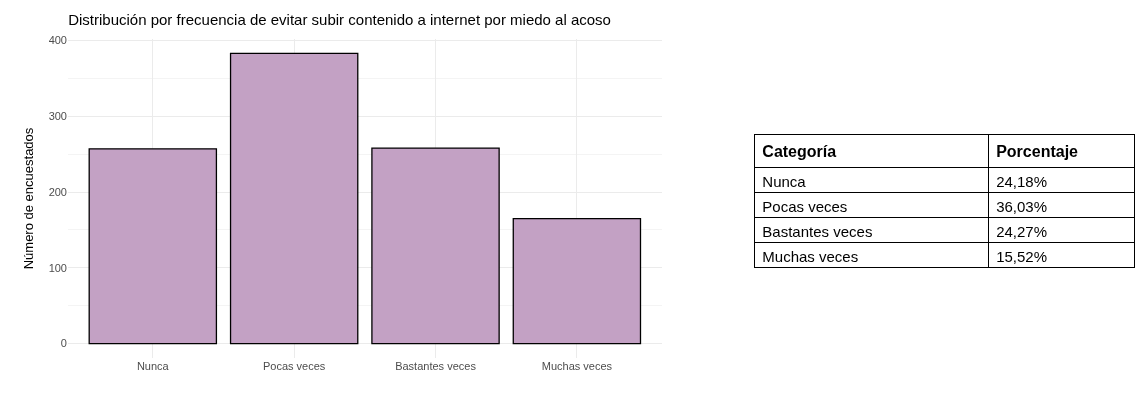 The height and width of the screenshot is (403, 1136). What do you see at coordinates (153, 366) in the screenshot?
I see `x-tick-label: Nunca` at bounding box center [153, 366].